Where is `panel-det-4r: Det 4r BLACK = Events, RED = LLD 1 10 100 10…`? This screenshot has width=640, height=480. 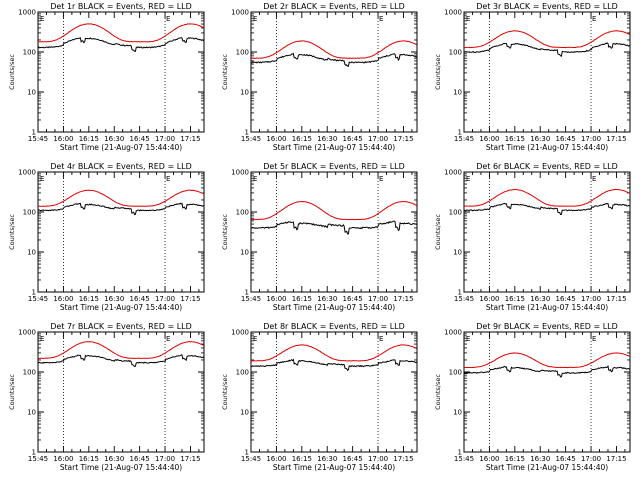 panel-det-4r: Det 4r BLACK = Events, RED = LLD 1 10 100 10… is located at coordinates (106, 237).